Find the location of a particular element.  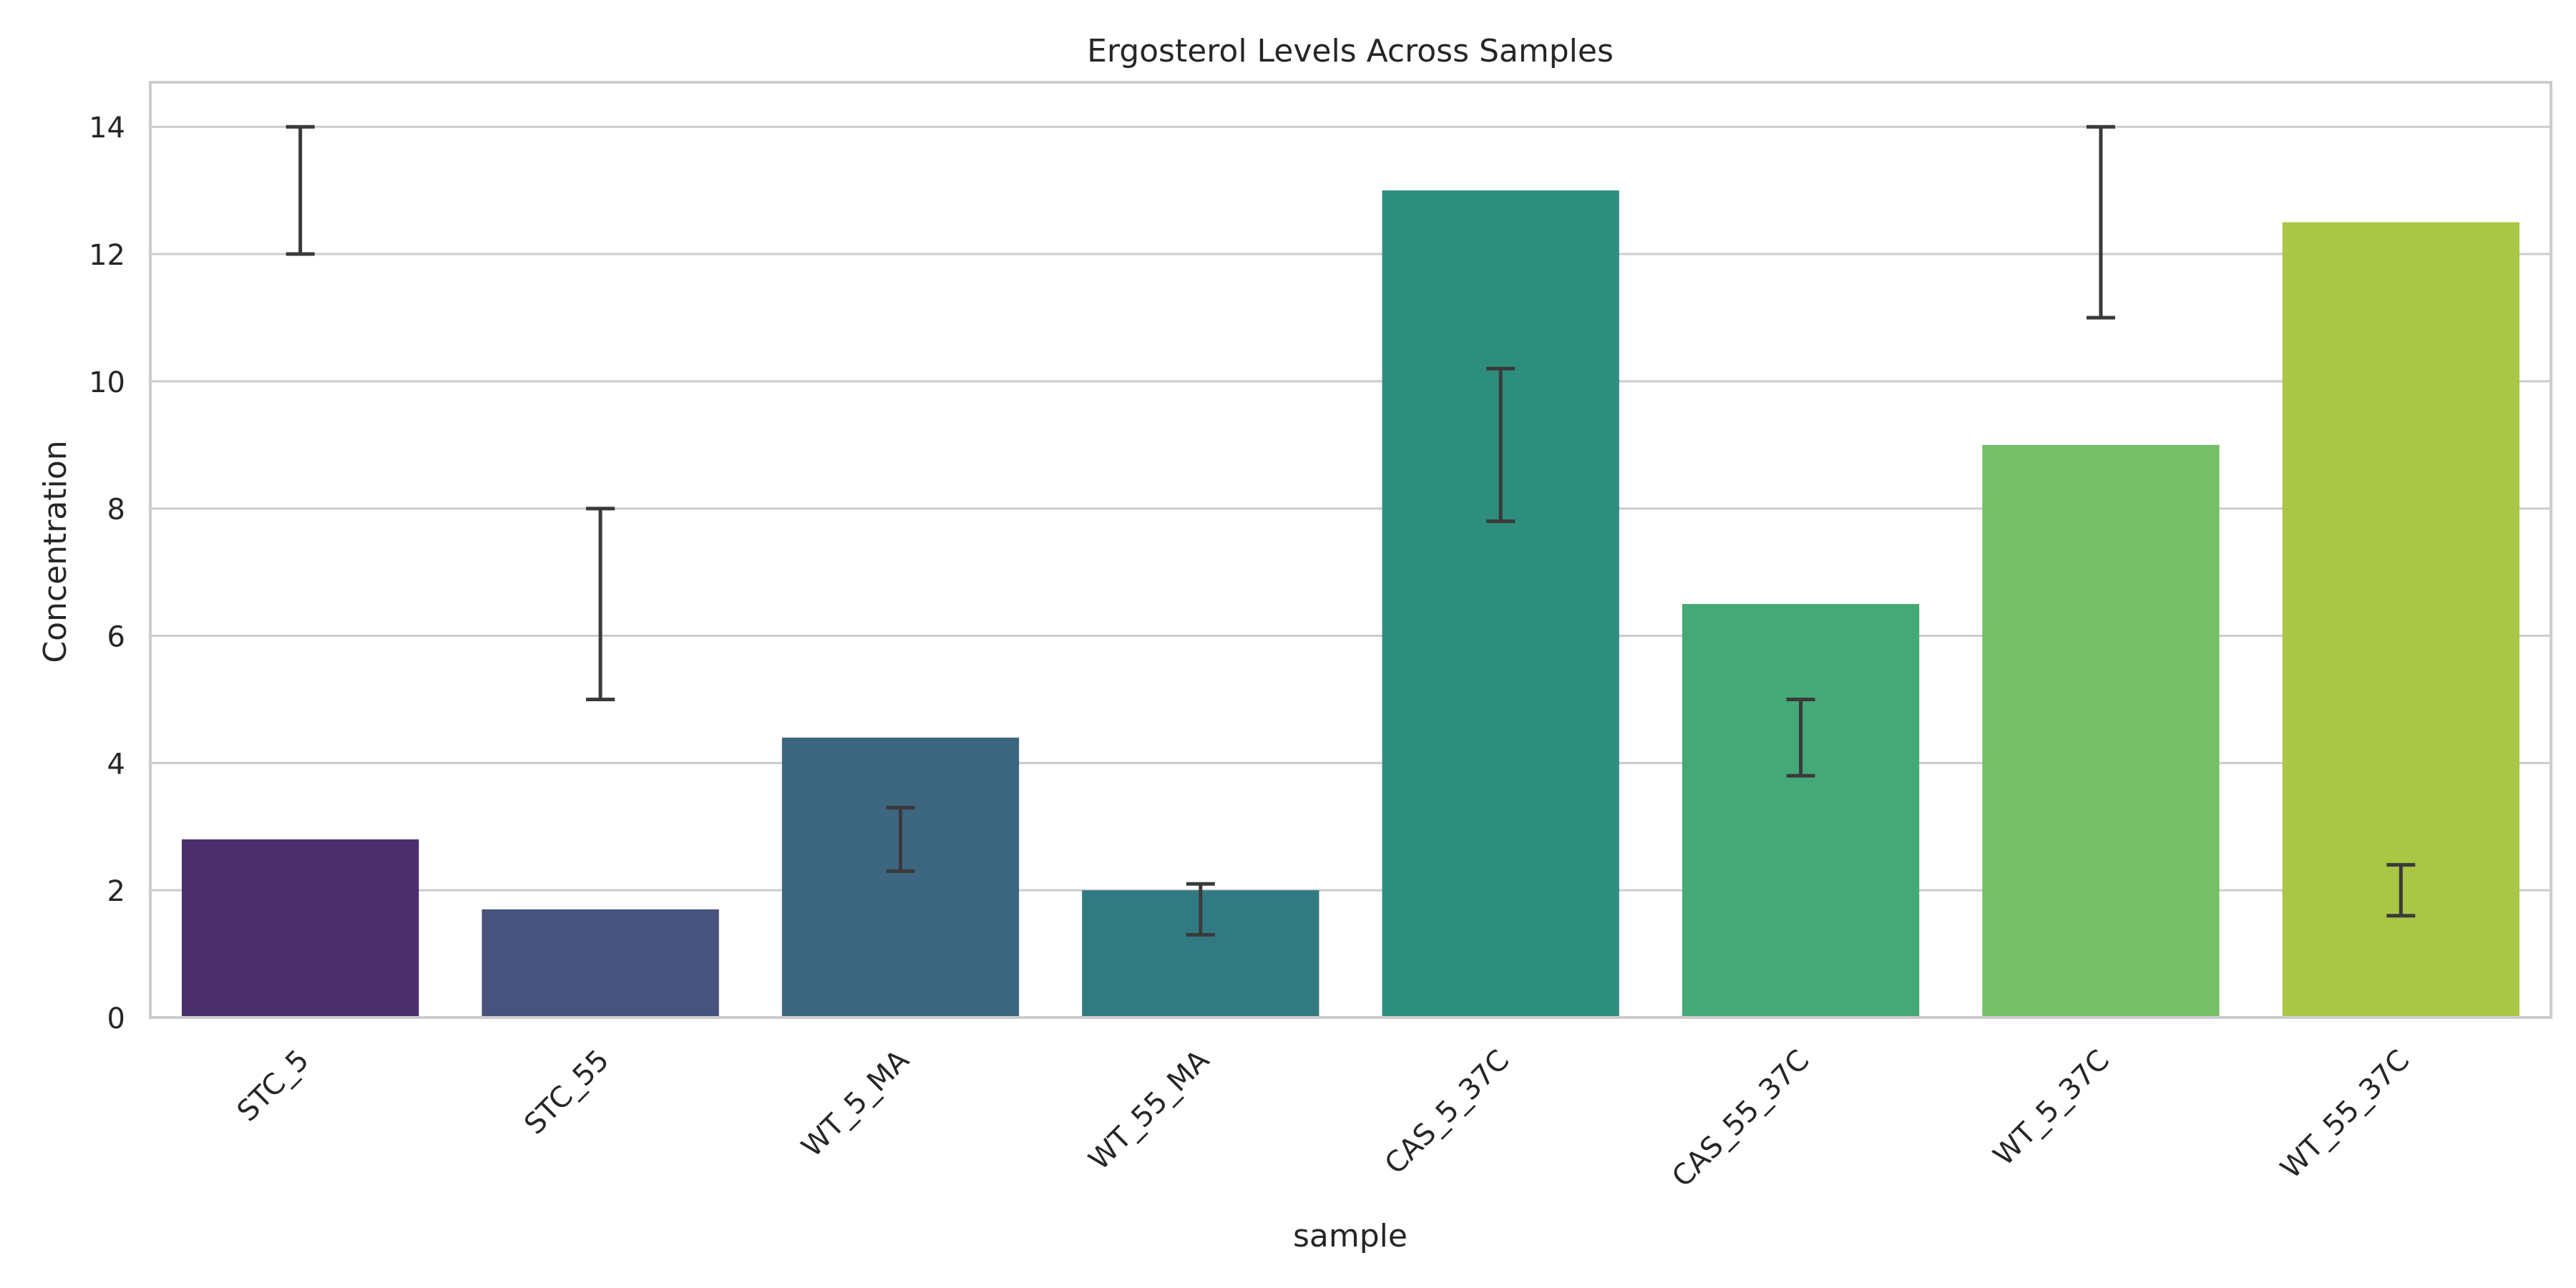

y-tick-label: 10 is located at coordinates (107, 382).